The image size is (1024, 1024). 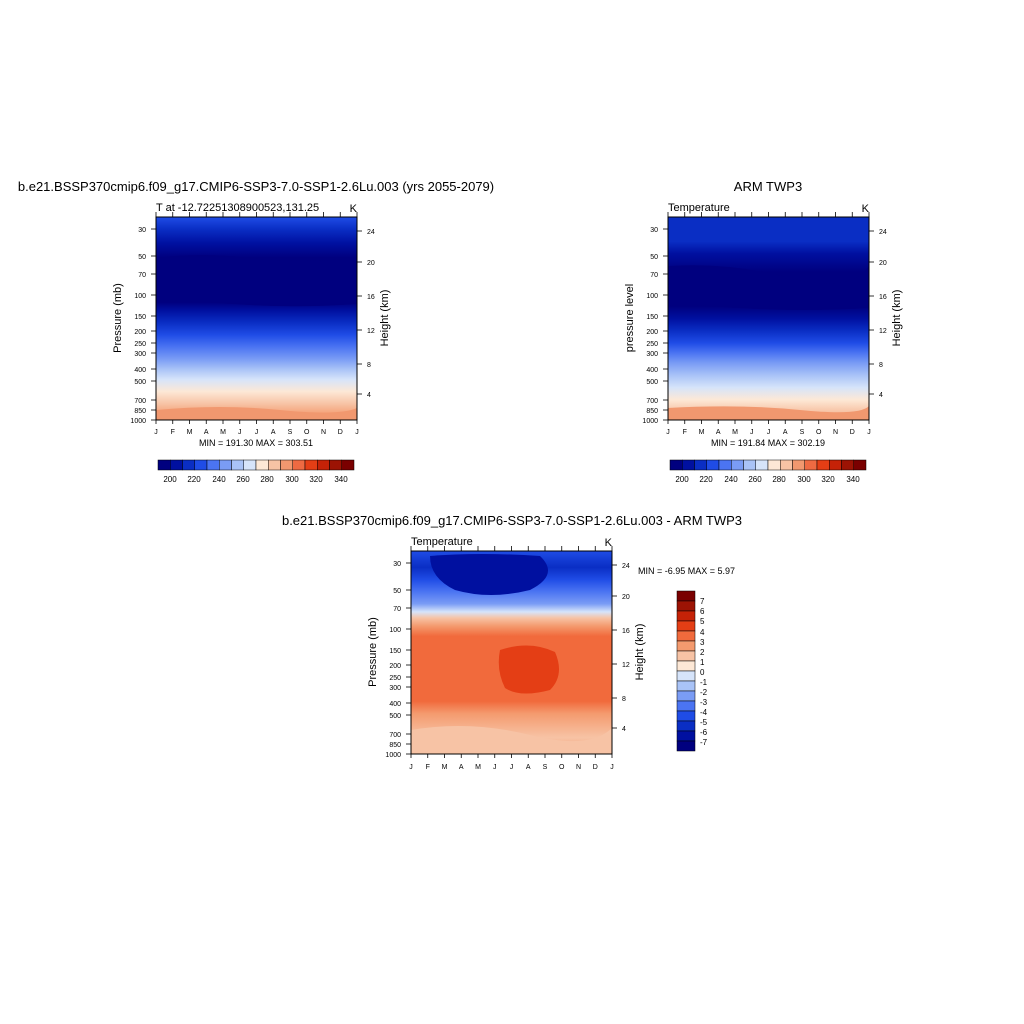 What do you see at coordinates (395, 704) in the screenshot?
I see `y-tick-label: 400` at bounding box center [395, 704].